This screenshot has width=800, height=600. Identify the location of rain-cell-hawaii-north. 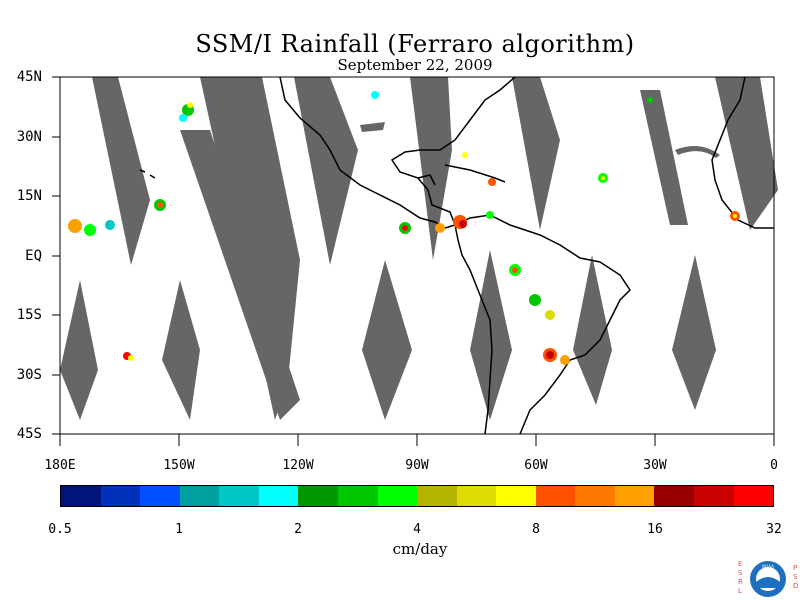
(186, 112).